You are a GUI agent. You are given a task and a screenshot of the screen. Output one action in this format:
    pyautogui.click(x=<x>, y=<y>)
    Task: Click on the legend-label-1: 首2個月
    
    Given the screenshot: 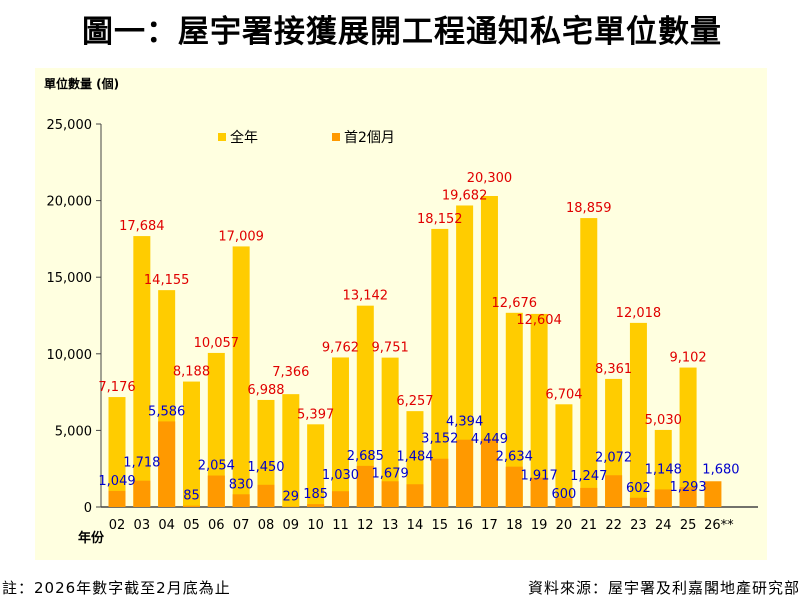 What is the action you would take?
    pyautogui.click(x=369, y=138)
    